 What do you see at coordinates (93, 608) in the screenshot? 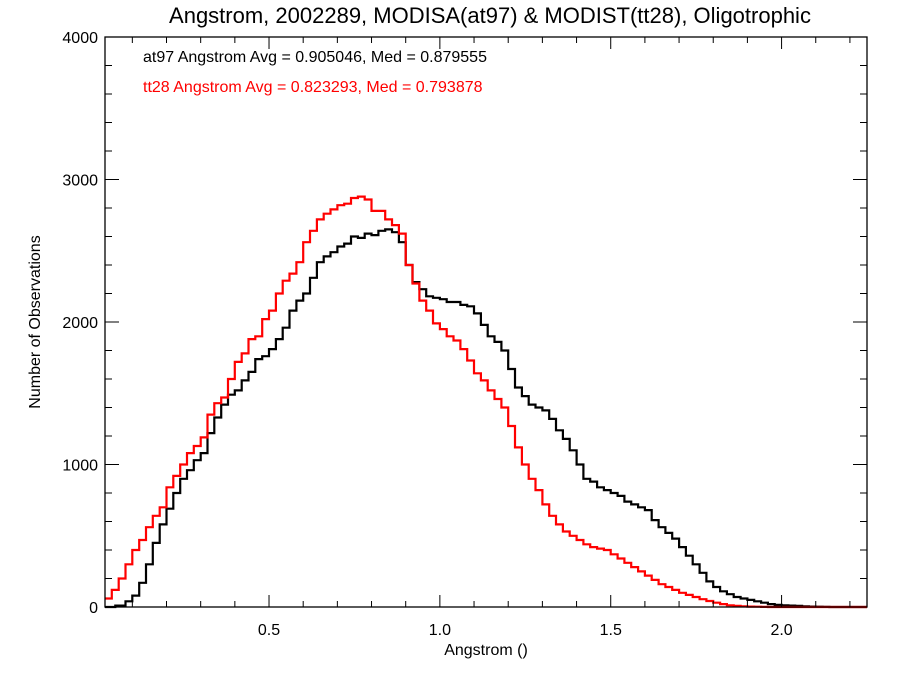
I see `y-tick-label: 0` at bounding box center [93, 608].